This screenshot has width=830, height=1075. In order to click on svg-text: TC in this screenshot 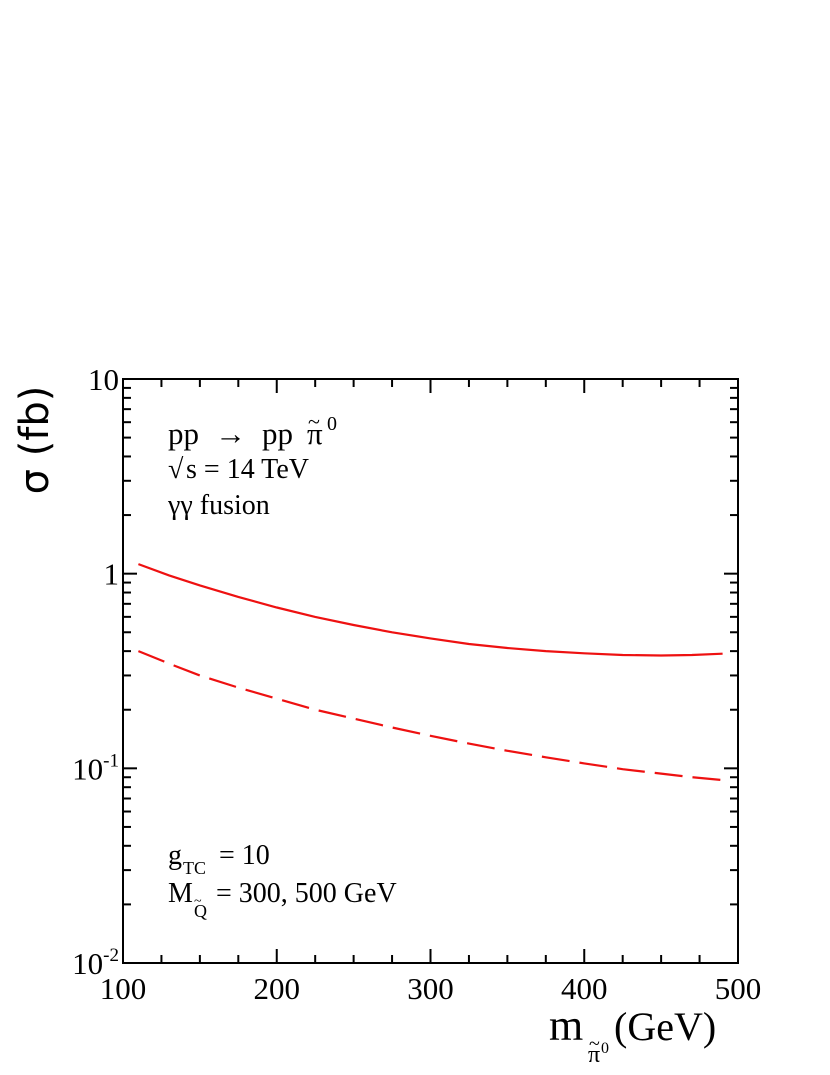, I will do `click(194, 868)`.